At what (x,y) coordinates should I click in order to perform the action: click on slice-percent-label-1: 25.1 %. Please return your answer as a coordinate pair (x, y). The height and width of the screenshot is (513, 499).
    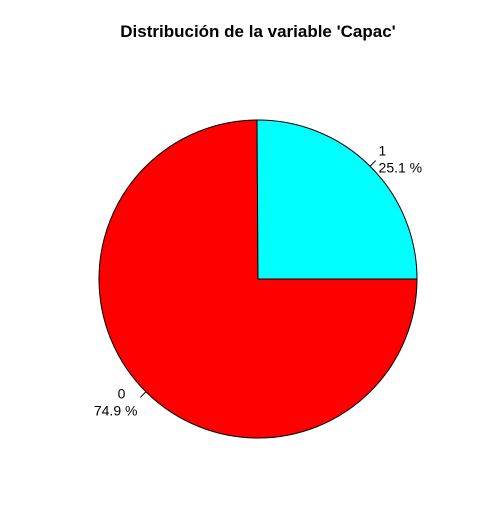
    Looking at the image, I should click on (401, 168).